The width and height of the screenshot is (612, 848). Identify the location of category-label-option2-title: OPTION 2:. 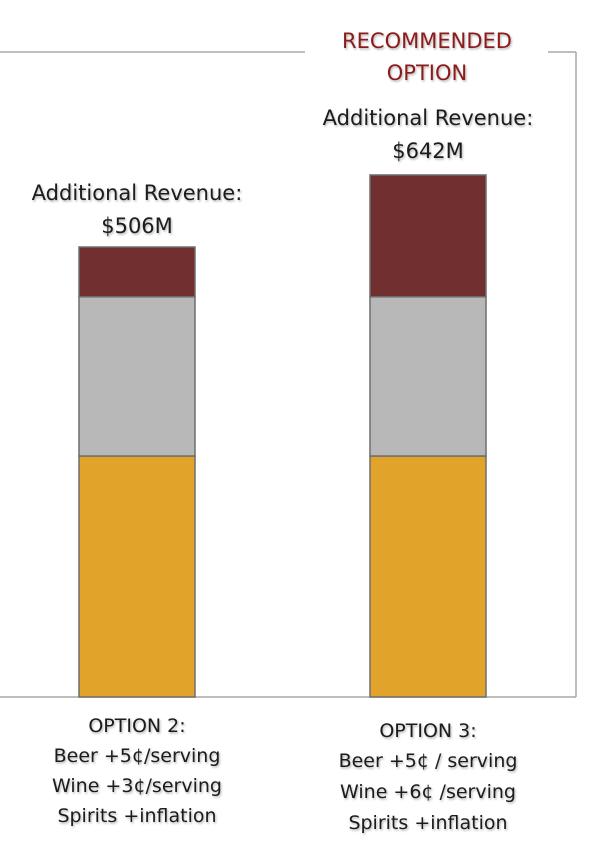
(136, 726).